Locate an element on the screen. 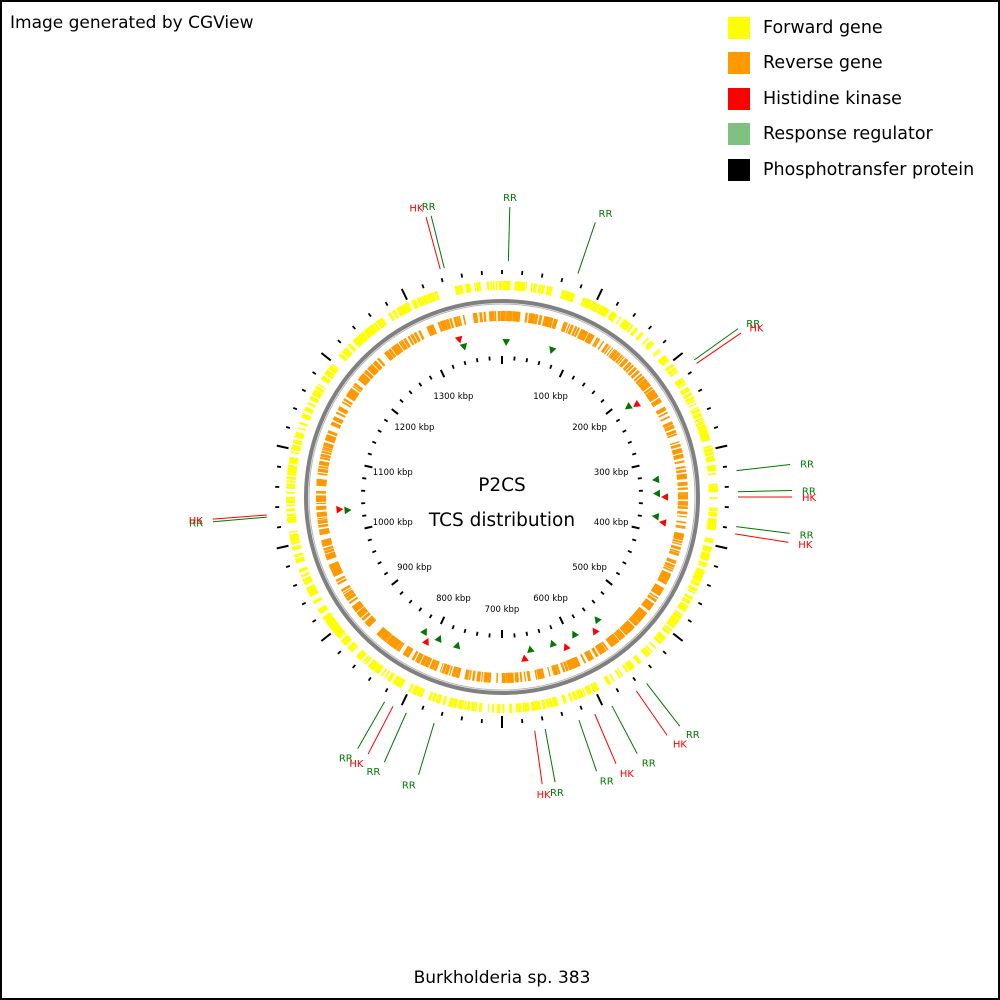 The image size is (1000, 1000). tick-label-1100: 1100 kbp is located at coordinates (393, 473).